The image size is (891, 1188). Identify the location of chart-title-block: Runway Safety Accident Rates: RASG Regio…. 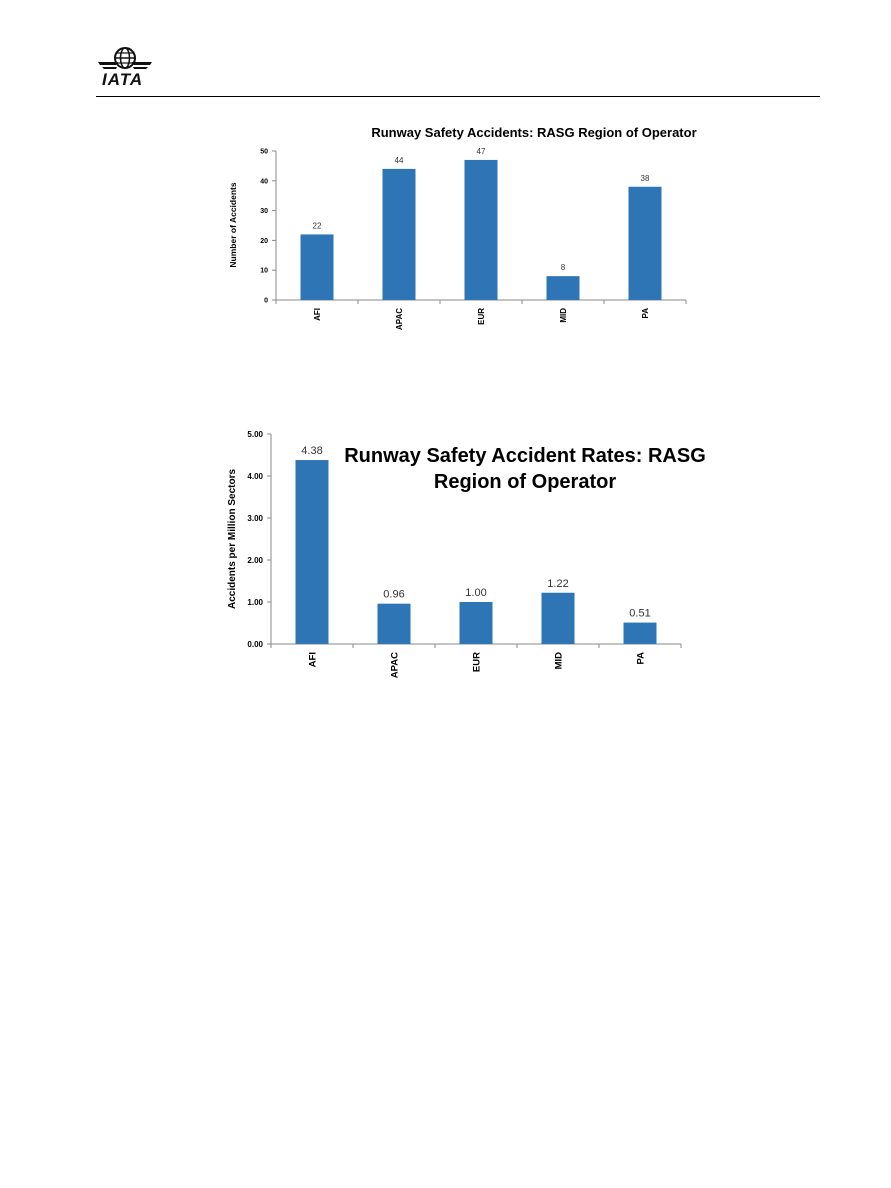
(525, 469).